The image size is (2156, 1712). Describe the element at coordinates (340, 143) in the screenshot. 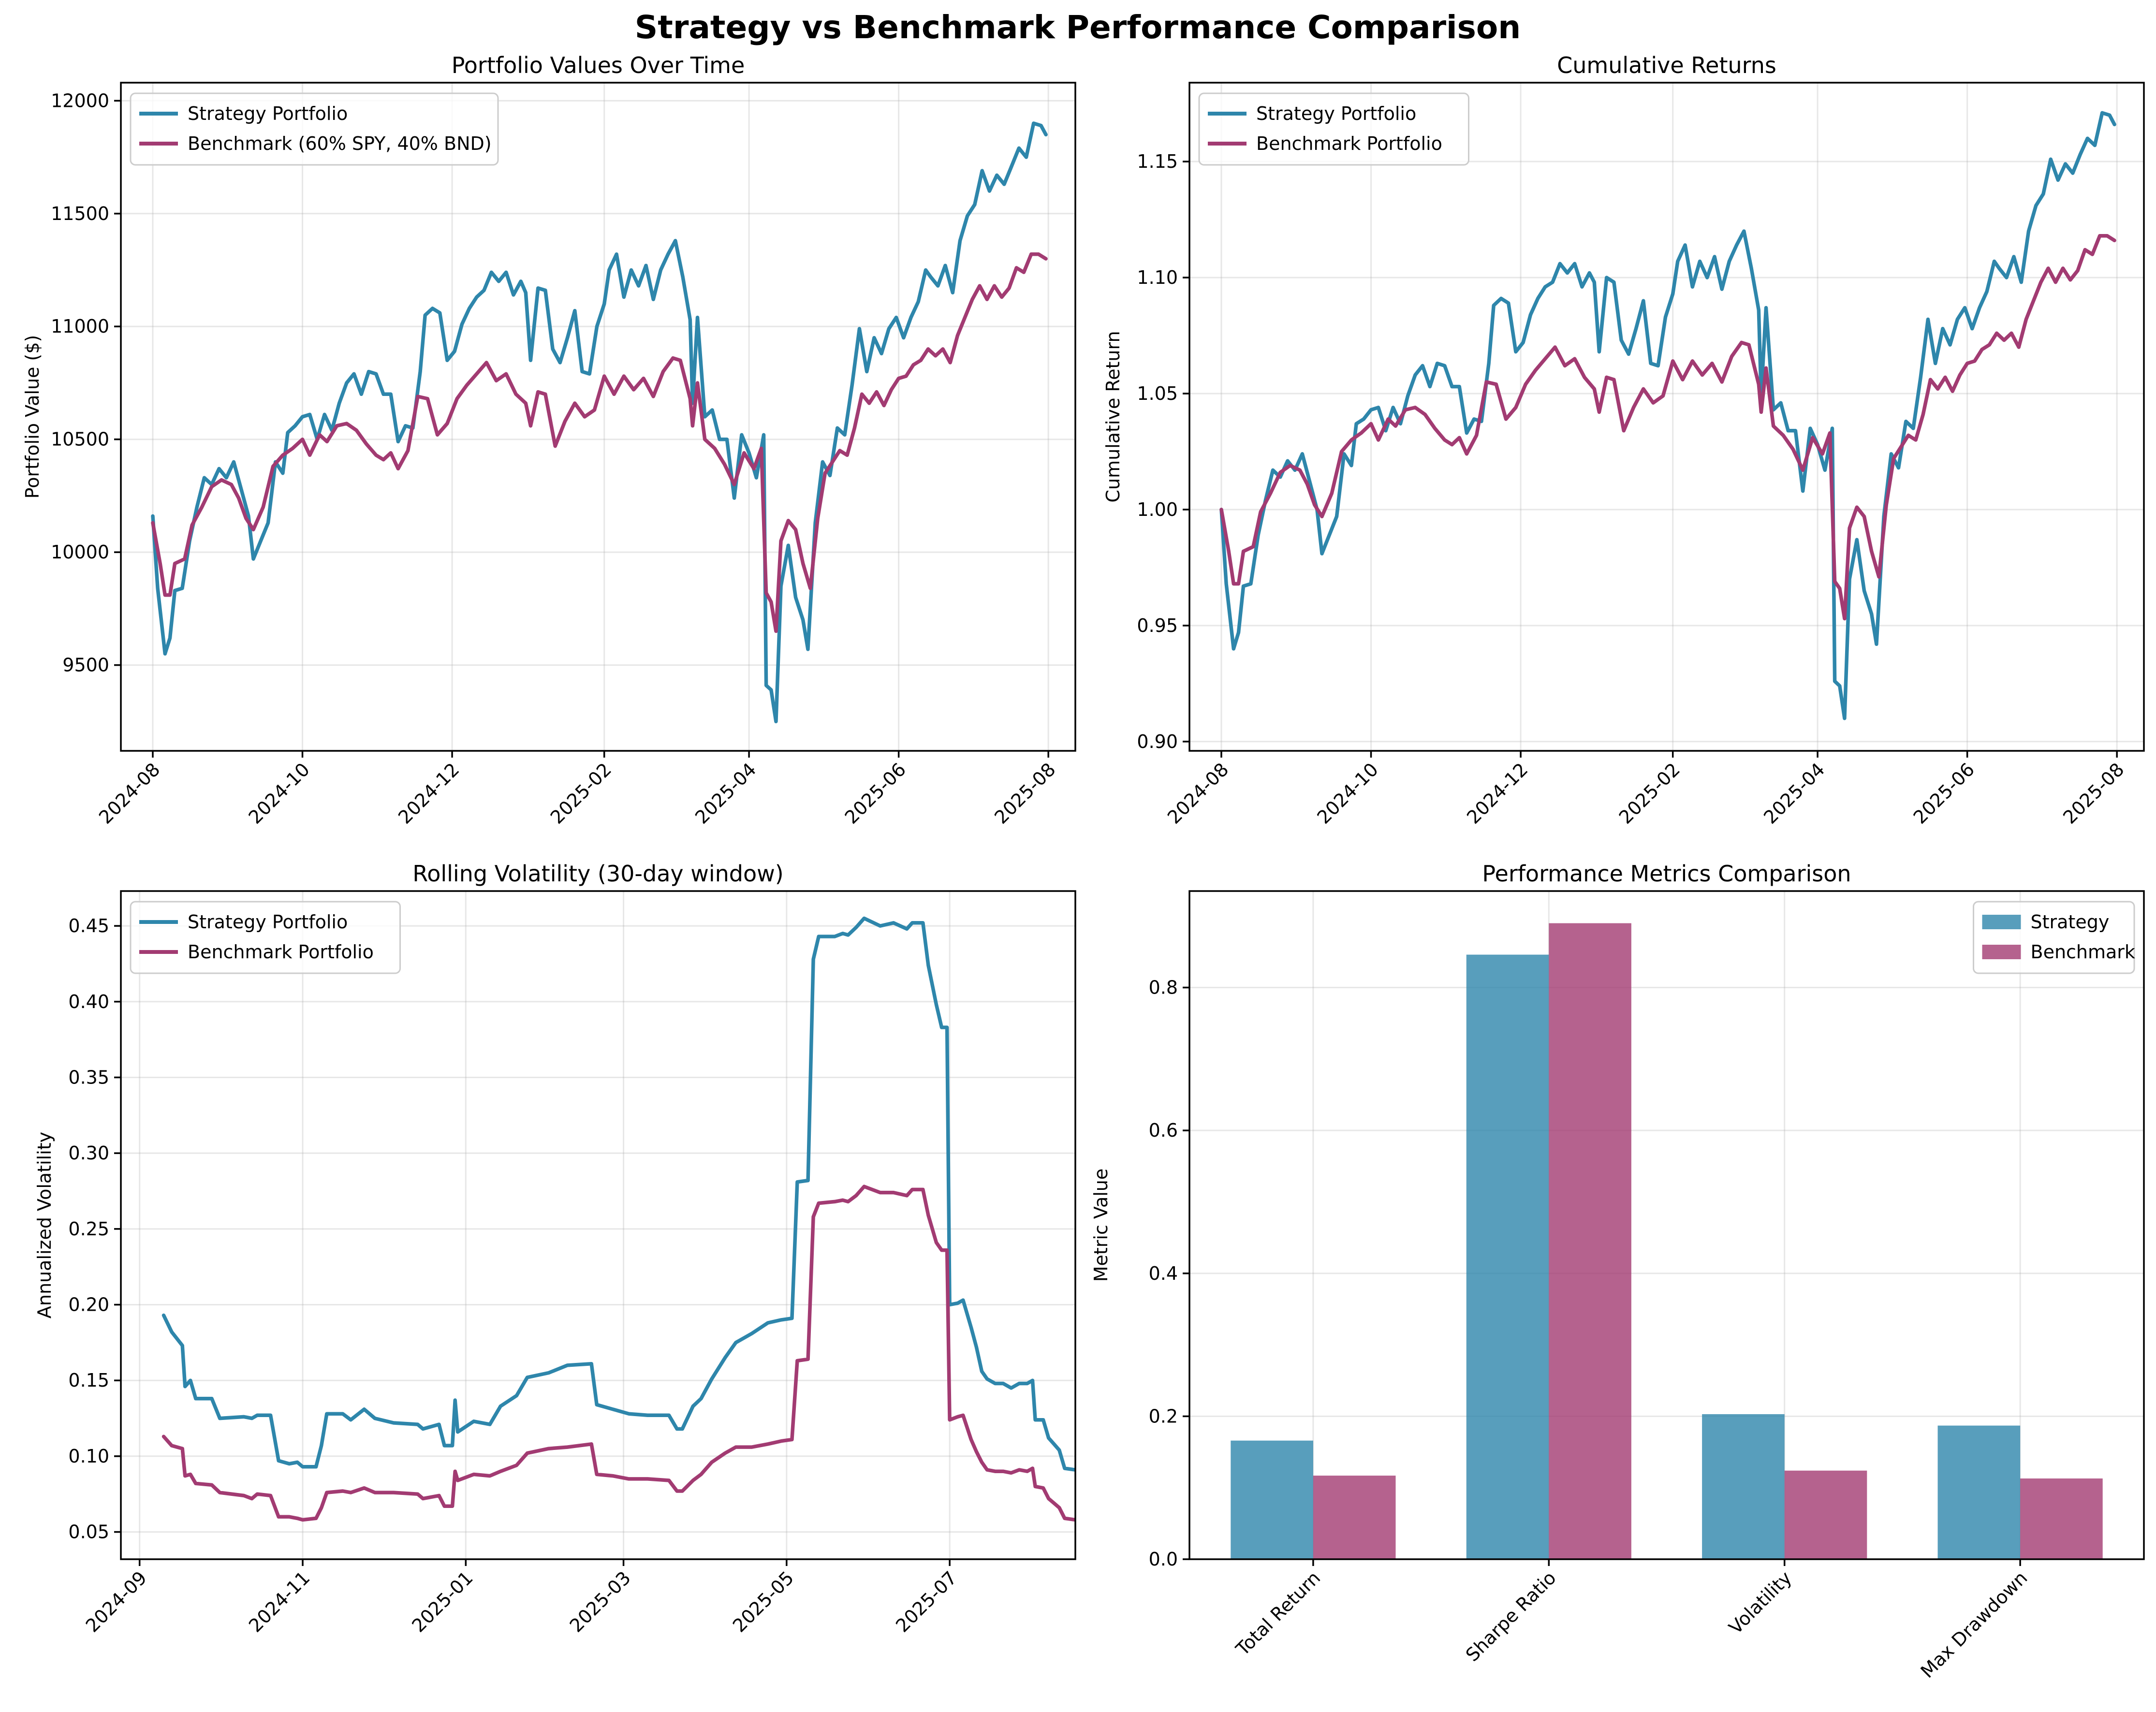

I see `legend-label-benchmark-60-spy-40-bnd: Benchmark (60% SPY, 40% BND)` at that location.